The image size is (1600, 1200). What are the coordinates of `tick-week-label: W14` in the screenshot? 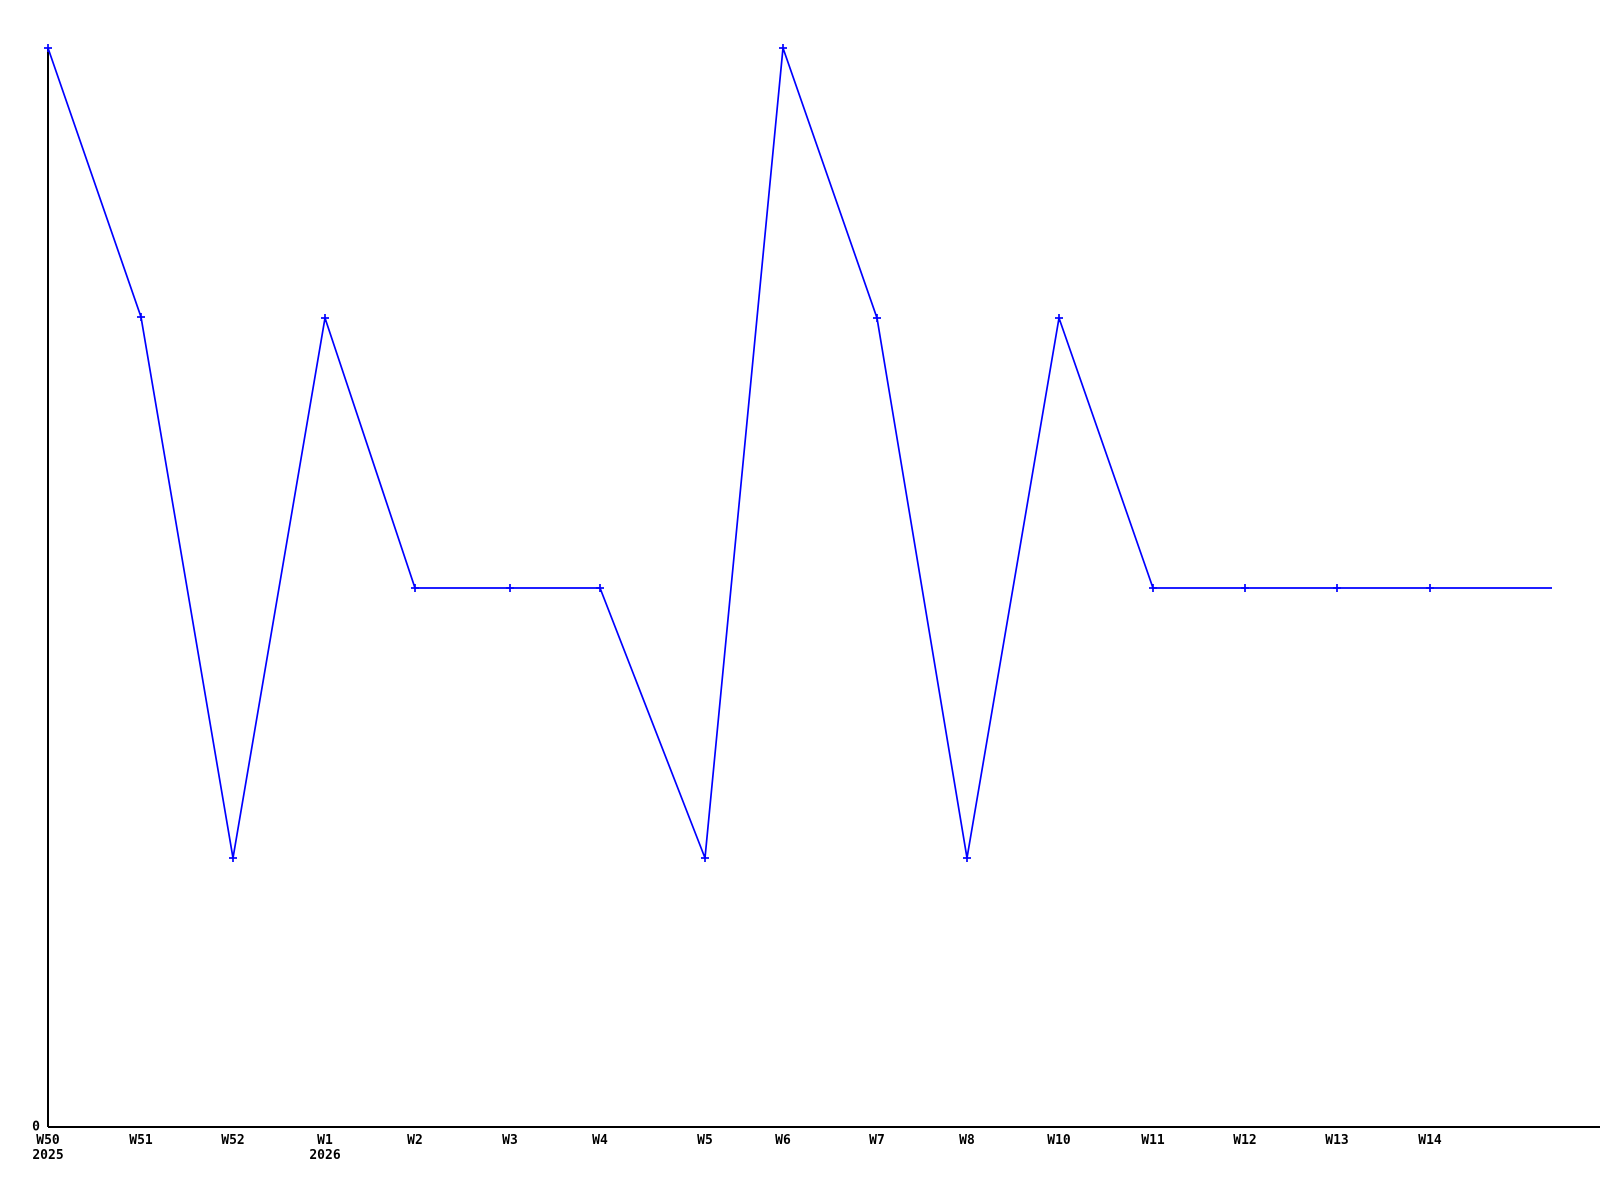 It's located at (1430, 1140).